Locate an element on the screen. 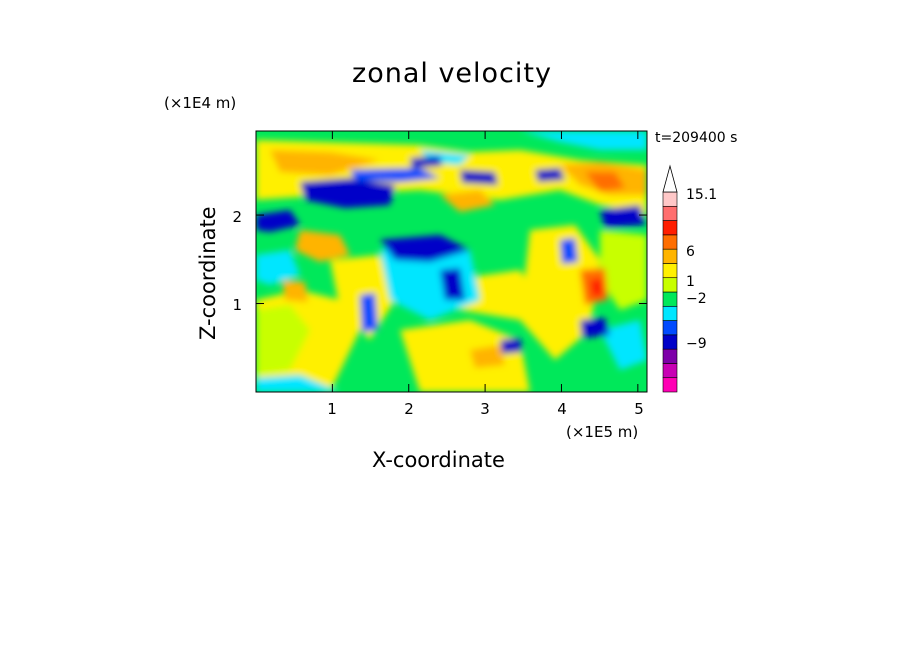 The height and width of the screenshot is (654, 904). y-axis-scale-label: (×1E4 m) is located at coordinates (200, 103).